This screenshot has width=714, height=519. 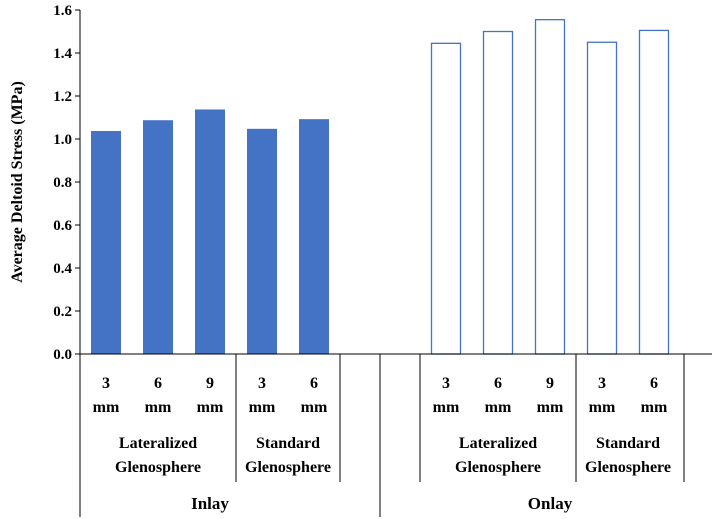 I want to click on y-tick-label: 0.0, so click(x=62, y=355).